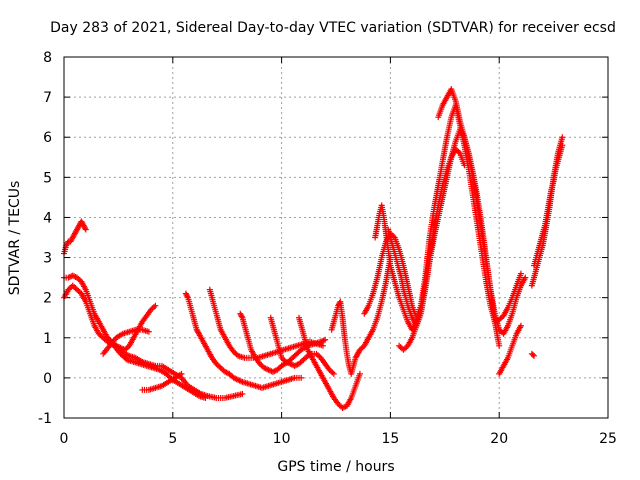  Describe the element at coordinates (64, 439) in the screenshot. I see `x-tick-label: 0` at that location.